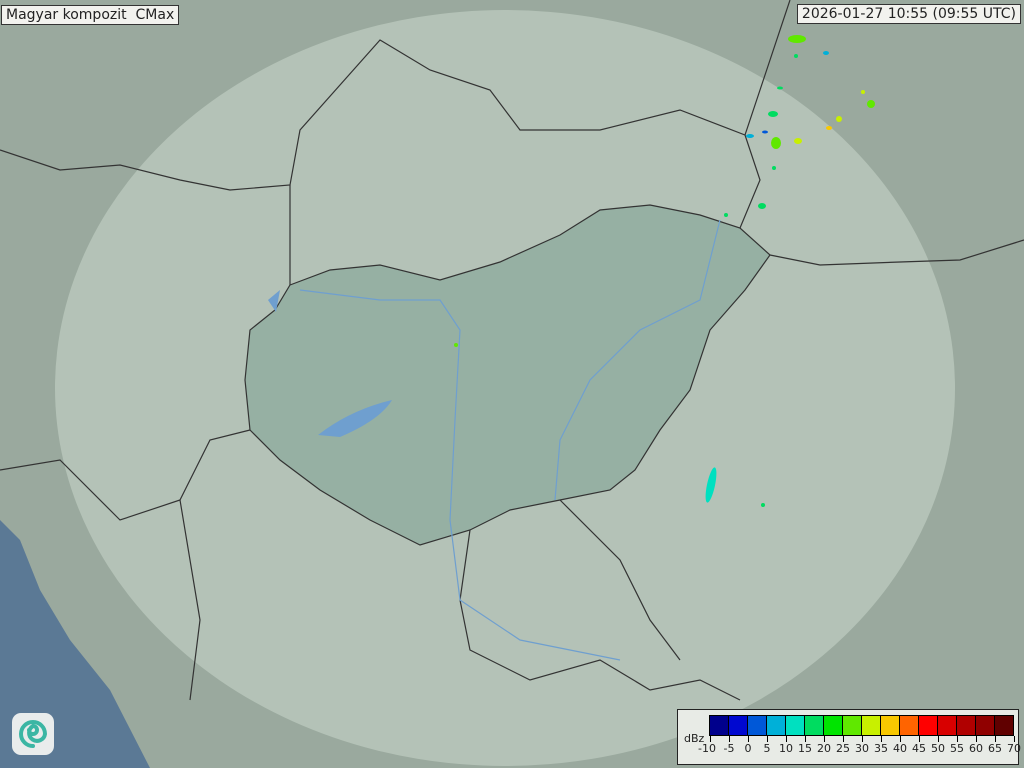 The image size is (1024, 768). I want to click on dbz-legend: dBz -10 -5 0 5 10 15 20 25 30 35 40 45 50 55 60 65 70, so click(849, 737).